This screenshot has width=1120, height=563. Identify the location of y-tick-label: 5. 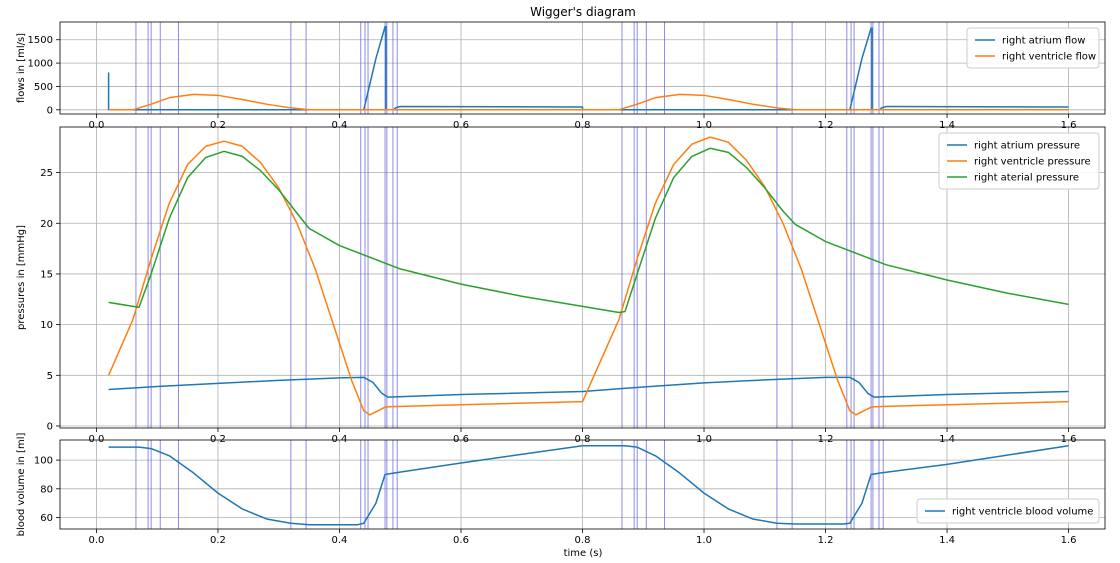
(50, 376).